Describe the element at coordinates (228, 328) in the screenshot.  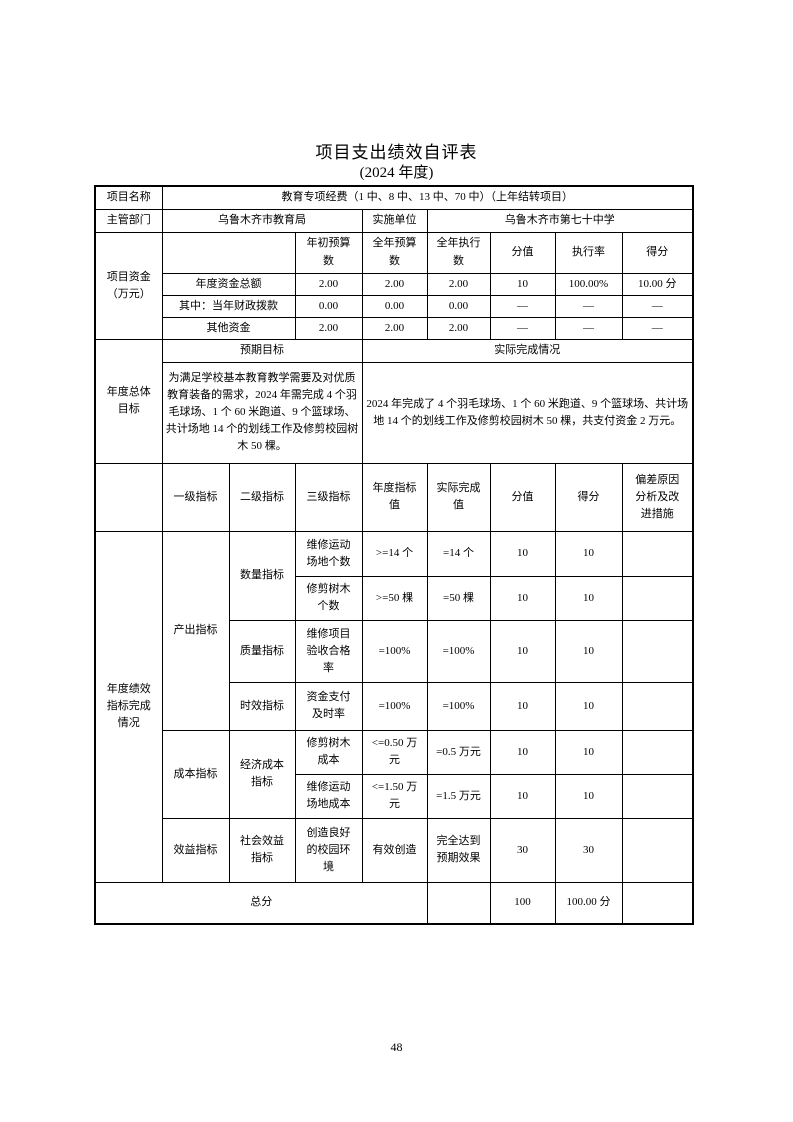
I see `funds-row-name-cell: 其他资金` at that location.